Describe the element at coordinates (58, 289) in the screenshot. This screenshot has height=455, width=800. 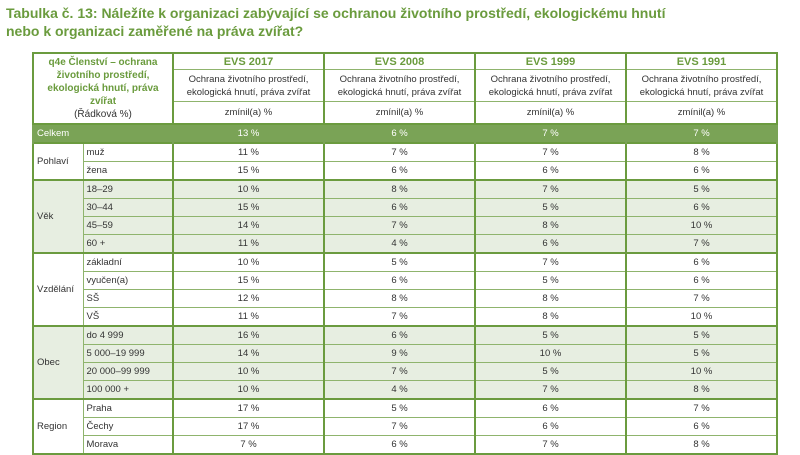
I see `group-label: Vzdělání` at that location.